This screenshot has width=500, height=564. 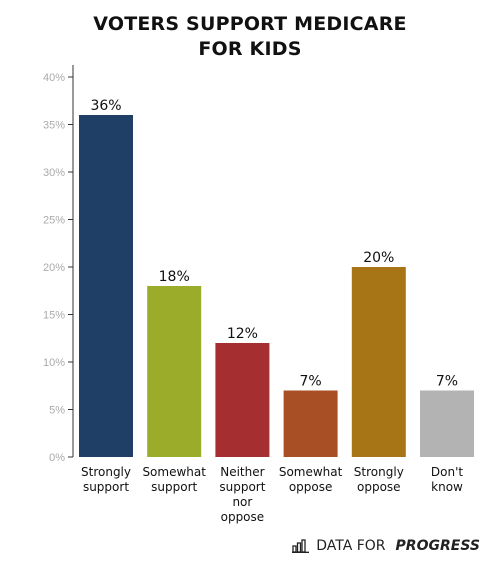 I want to click on y-tick-label: 35%, so click(x=54, y=126).